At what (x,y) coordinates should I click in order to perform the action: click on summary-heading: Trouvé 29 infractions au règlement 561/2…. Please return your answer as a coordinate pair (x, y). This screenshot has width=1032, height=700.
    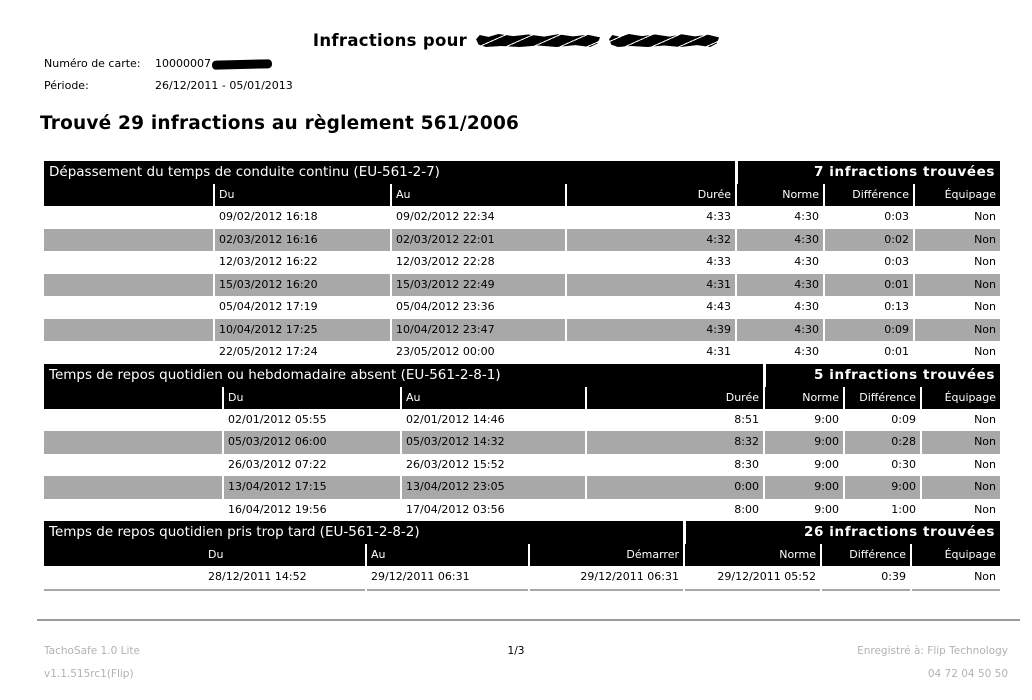
    Looking at the image, I should click on (280, 123).